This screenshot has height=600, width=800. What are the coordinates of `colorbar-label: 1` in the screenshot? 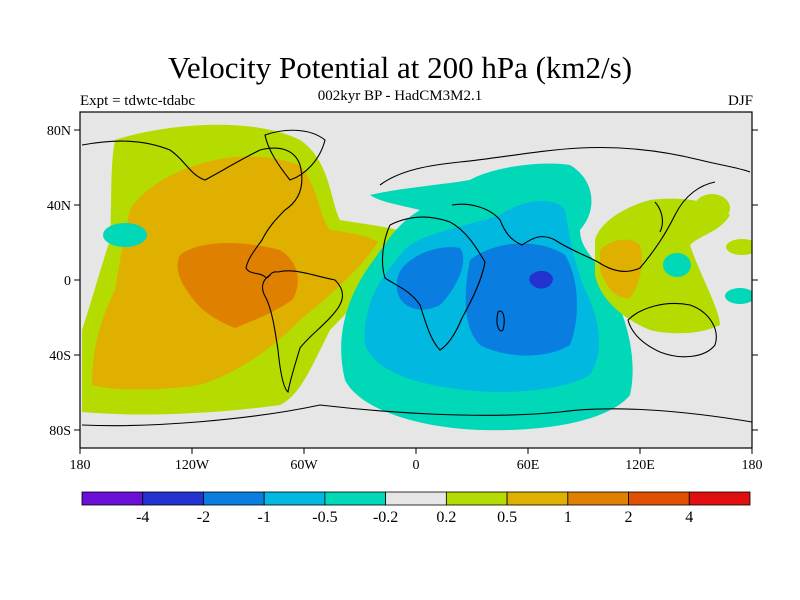 It's located at (568, 517).